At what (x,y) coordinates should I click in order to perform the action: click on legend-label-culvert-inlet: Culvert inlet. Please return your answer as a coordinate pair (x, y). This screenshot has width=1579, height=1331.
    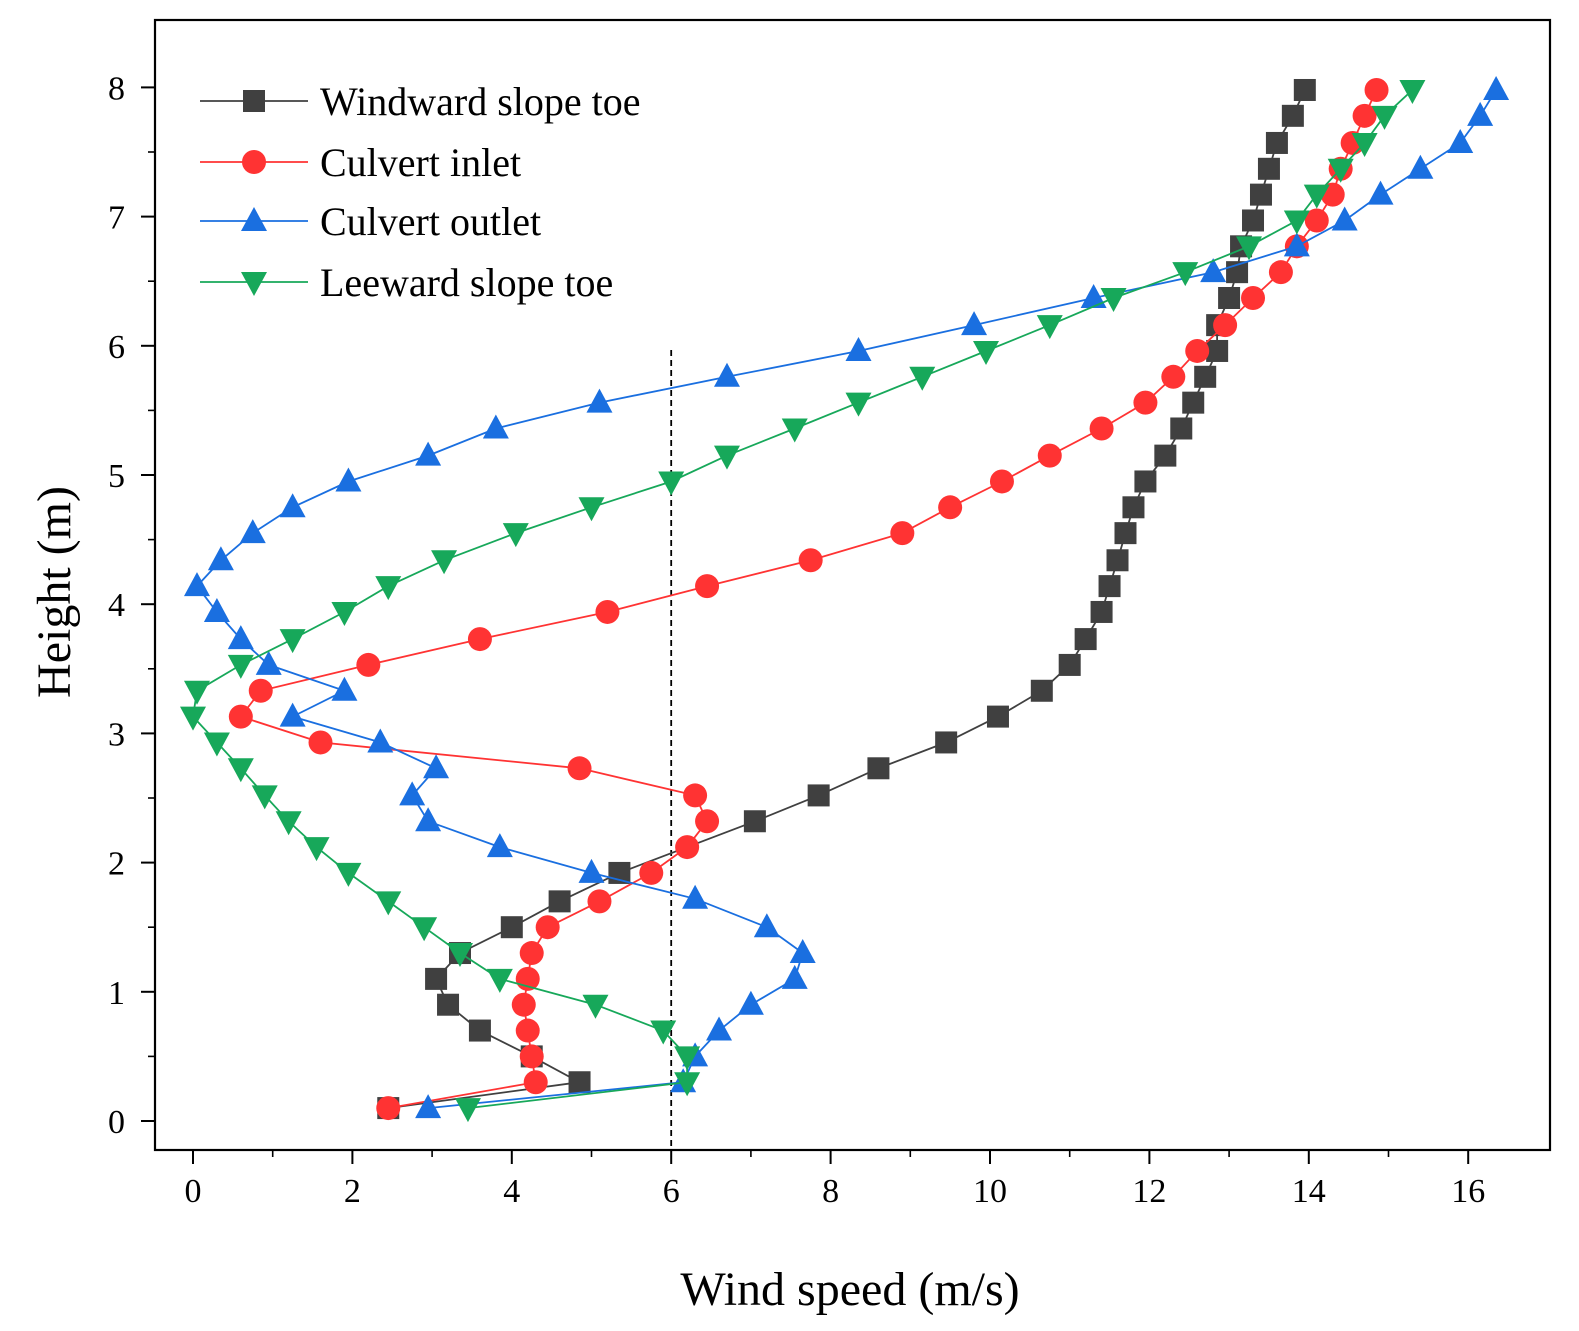
    Looking at the image, I should click on (420, 162).